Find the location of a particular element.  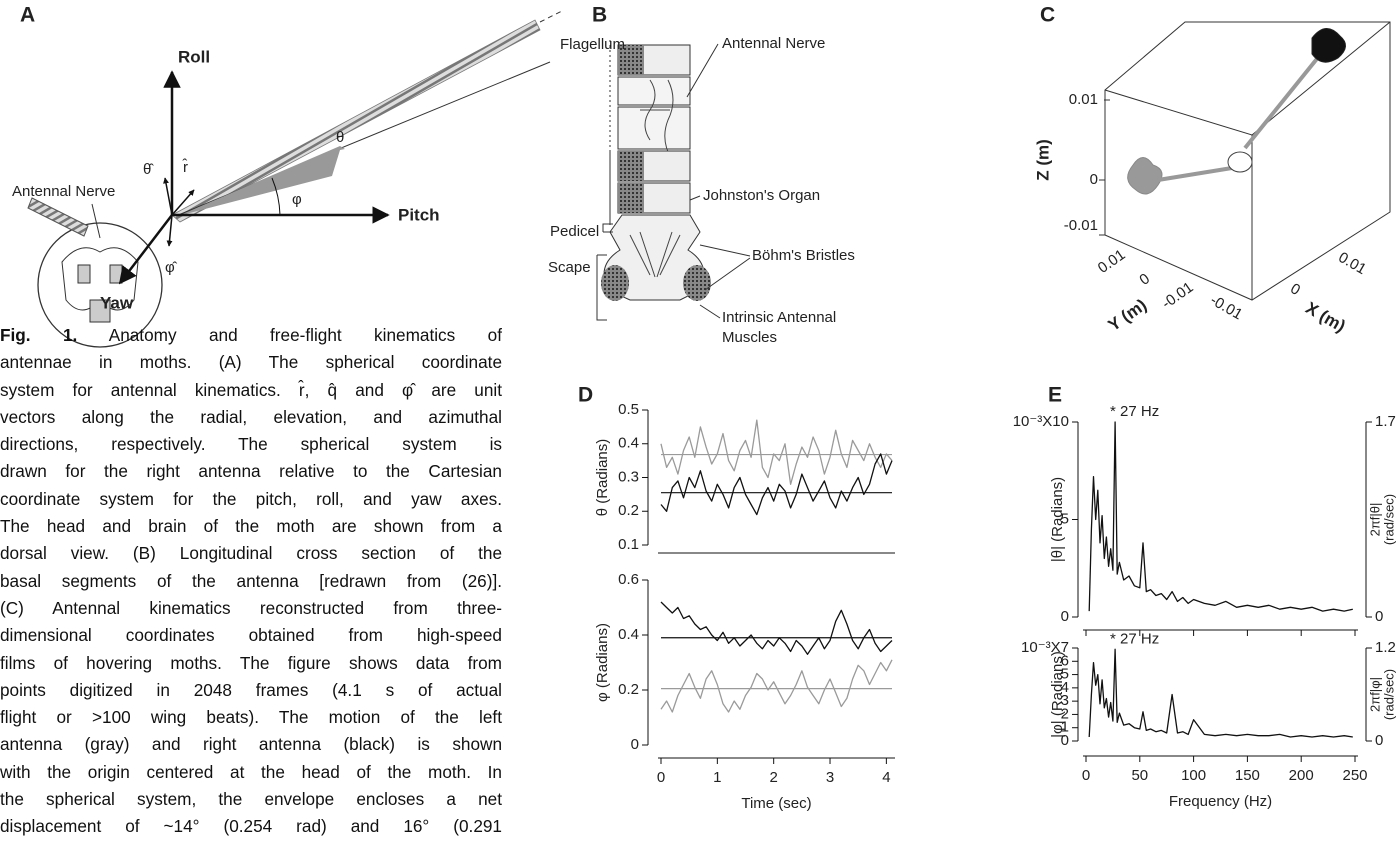

r-hat-vector is located at coordinates (183, 202).